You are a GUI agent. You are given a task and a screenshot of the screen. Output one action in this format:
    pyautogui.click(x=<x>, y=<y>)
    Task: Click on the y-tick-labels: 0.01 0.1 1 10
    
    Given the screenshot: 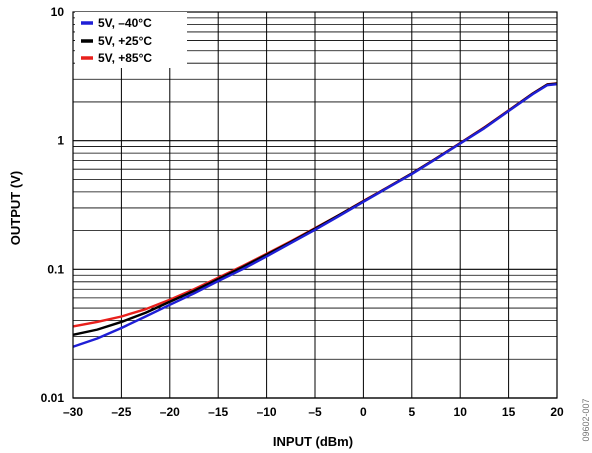 What is the action you would take?
    pyautogui.click(x=53, y=205)
    